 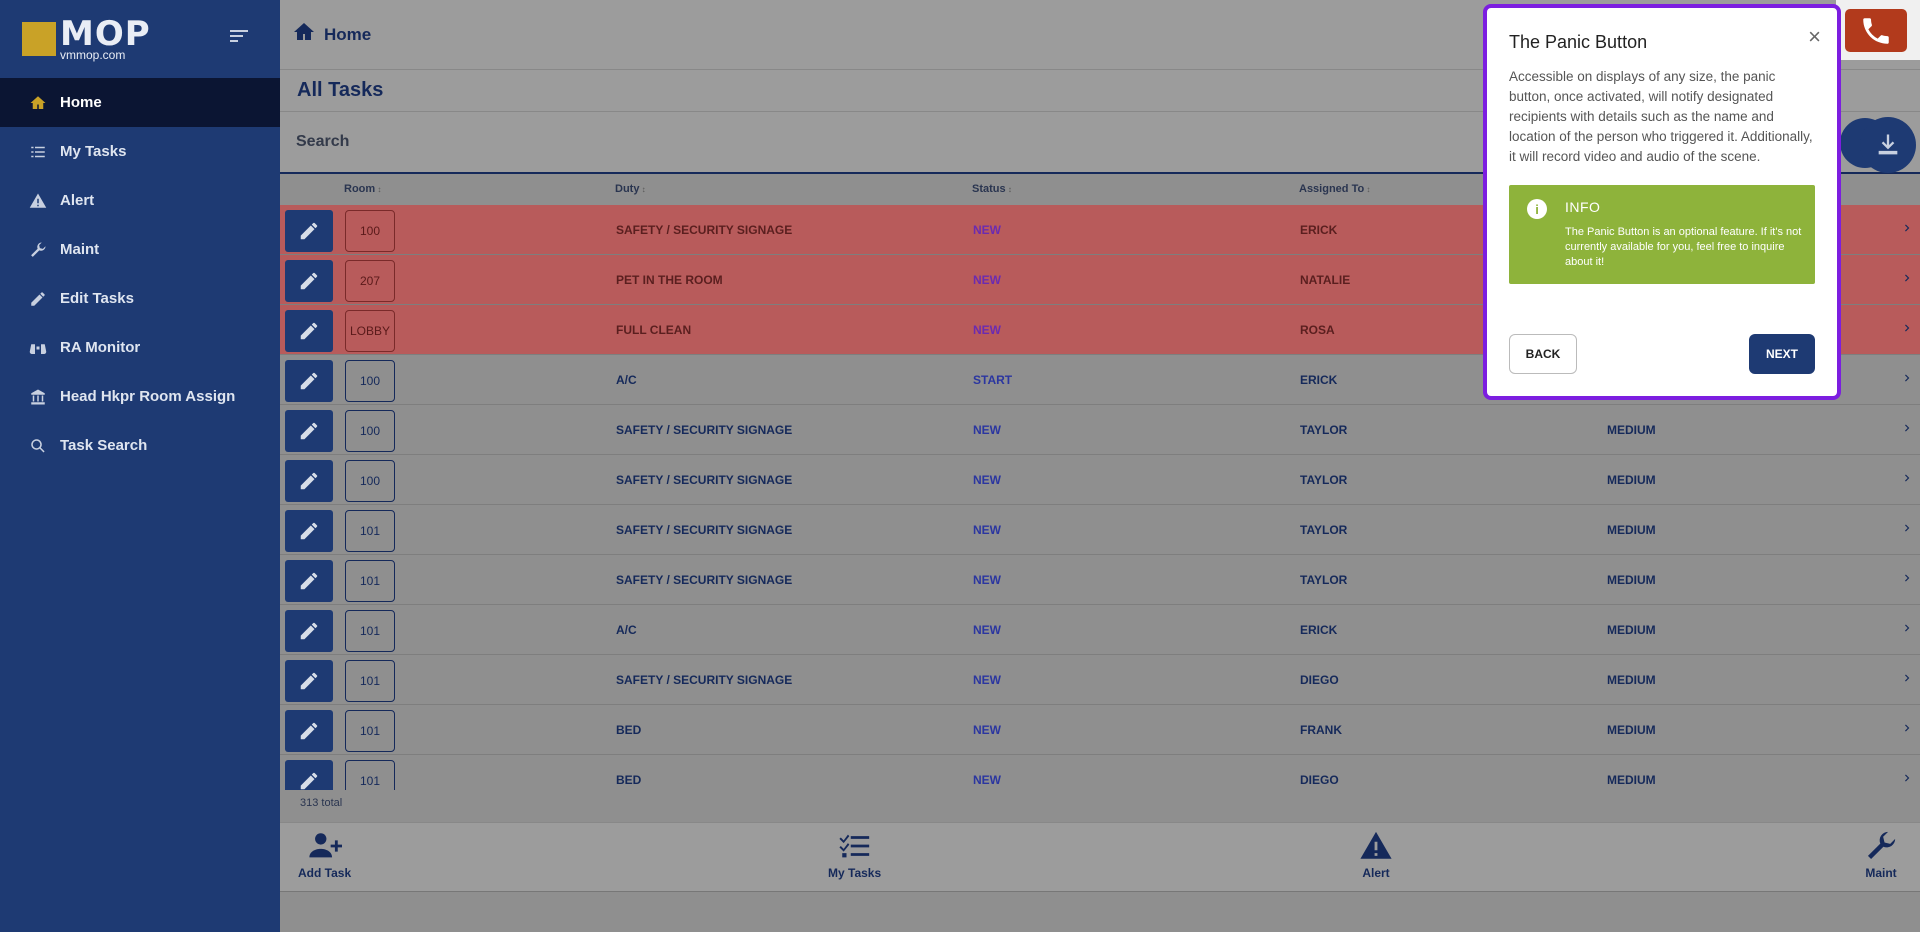 What do you see at coordinates (1376, 854) in the screenshot?
I see `alert-button: Alert` at bounding box center [1376, 854].